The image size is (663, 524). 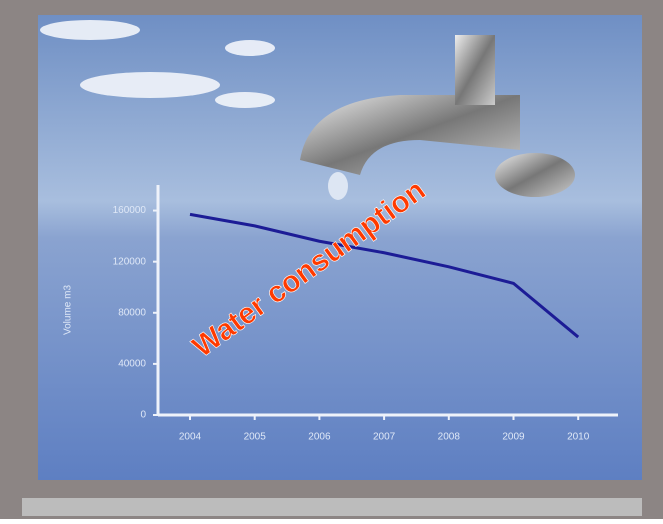 What do you see at coordinates (578, 437) in the screenshot?
I see `x-tick-label: 2010` at bounding box center [578, 437].